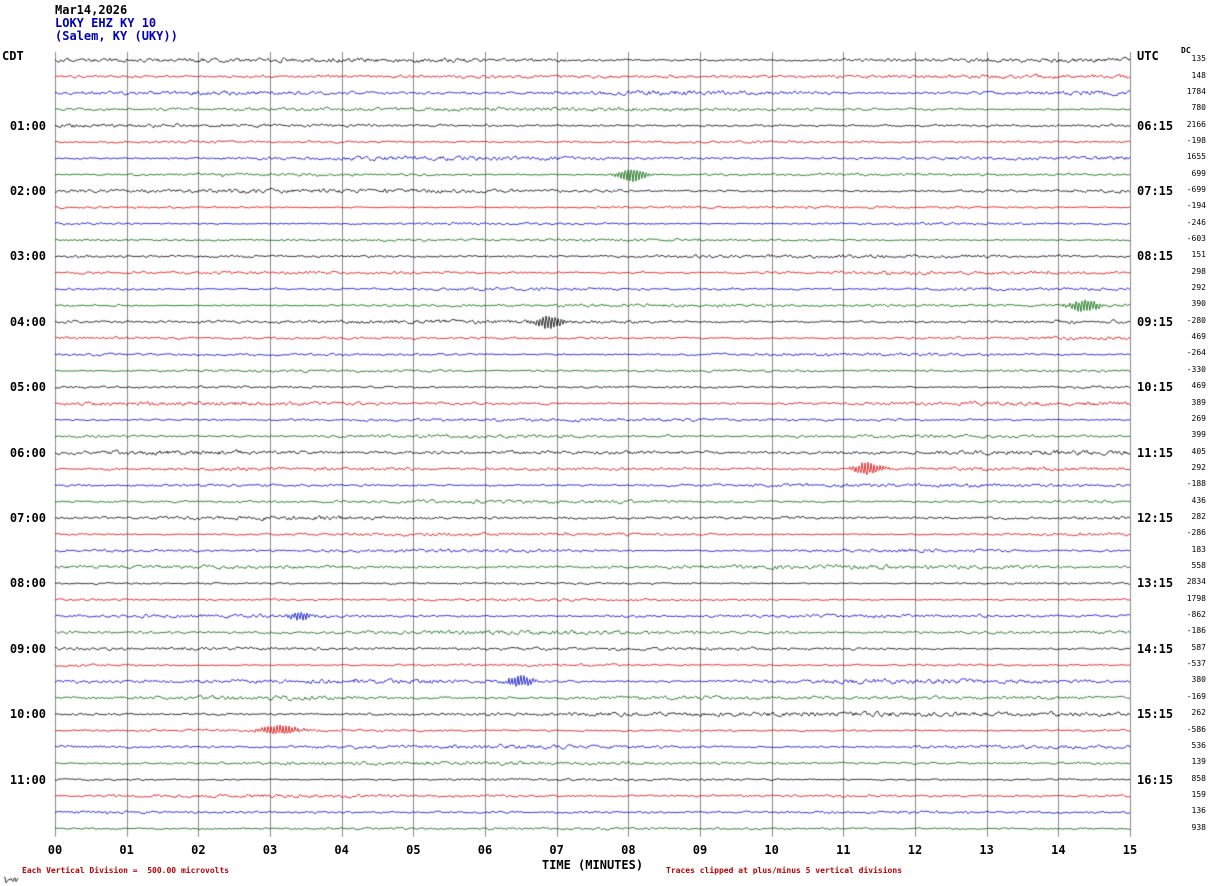 Image resolution: width=1210 pixels, height=886 pixels. I want to click on dc-offset-value: 151, so click(1198, 255).